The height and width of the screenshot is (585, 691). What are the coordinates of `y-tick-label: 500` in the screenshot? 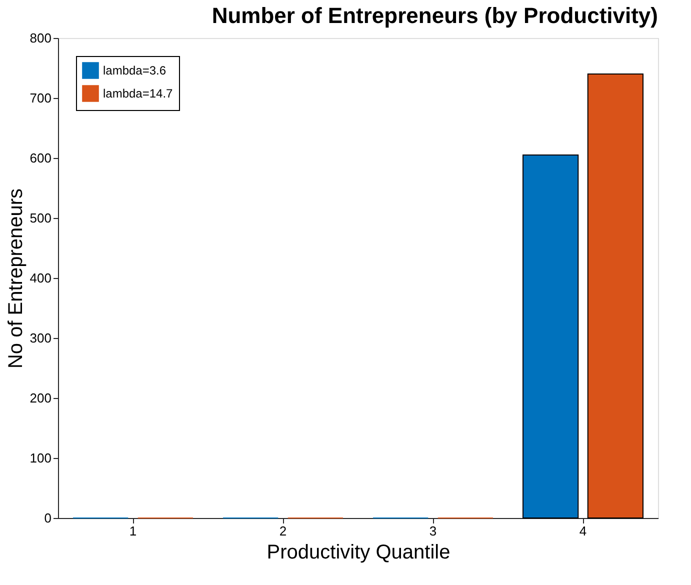 It's located at (41, 218).